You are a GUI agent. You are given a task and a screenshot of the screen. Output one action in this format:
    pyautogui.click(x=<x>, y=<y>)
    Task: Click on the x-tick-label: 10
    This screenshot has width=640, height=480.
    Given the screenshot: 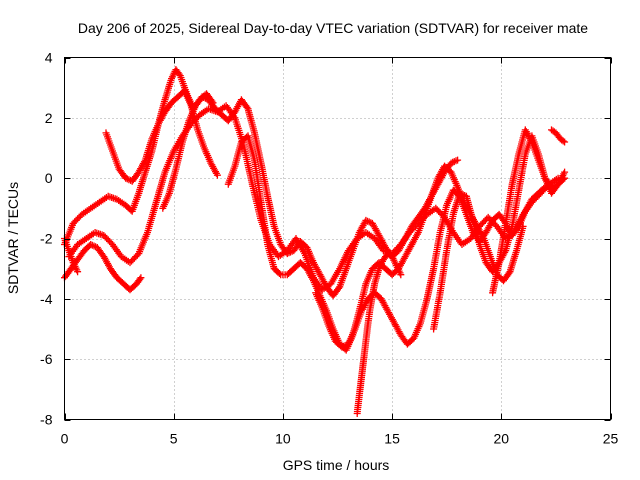 What is the action you would take?
    pyautogui.click(x=283, y=439)
    